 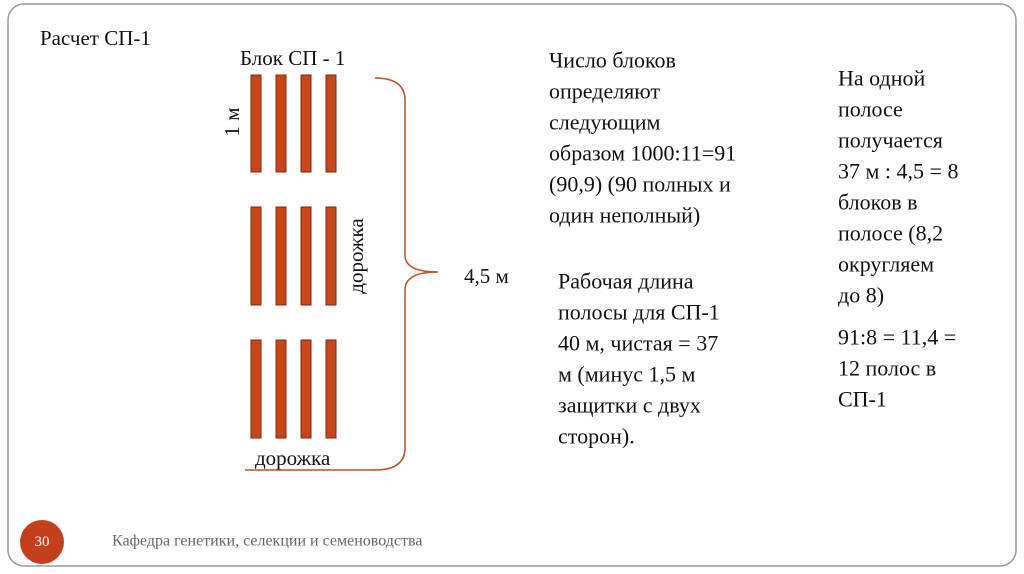 What do you see at coordinates (232, 121) in the screenshot?
I see `width-label: 1 м` at bounding box center [232, 121].